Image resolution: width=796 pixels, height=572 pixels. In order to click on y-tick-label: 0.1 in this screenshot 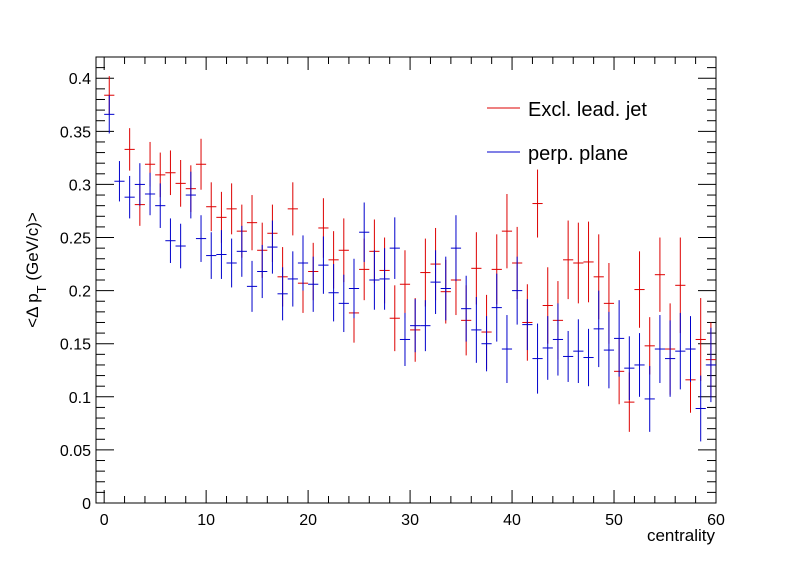, I will do `click(80, 398)`.